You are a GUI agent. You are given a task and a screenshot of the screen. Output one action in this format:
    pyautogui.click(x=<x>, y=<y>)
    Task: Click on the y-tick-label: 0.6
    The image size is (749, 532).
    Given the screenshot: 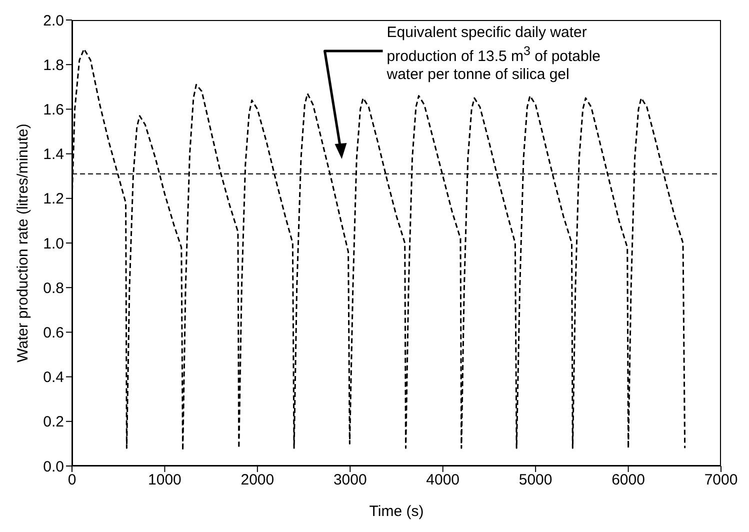 What is the action you would take?
    pyautogui.click(x=53, y=333)
    